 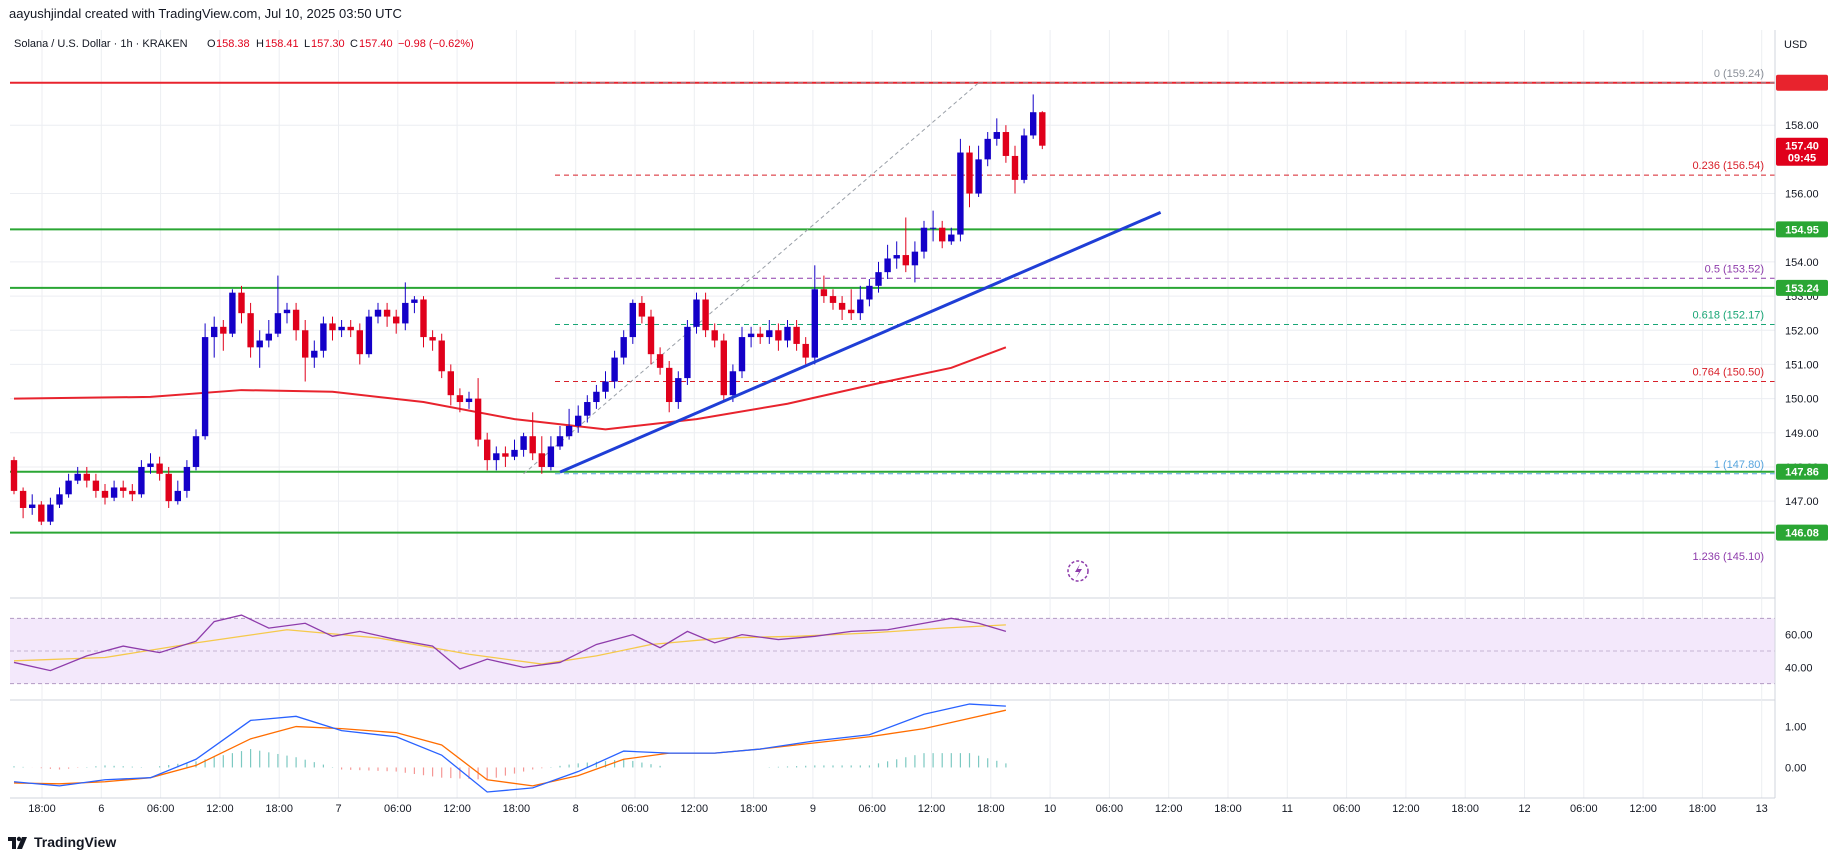 I want to click on x-tick-label: 7, so click(x=338, y=809).